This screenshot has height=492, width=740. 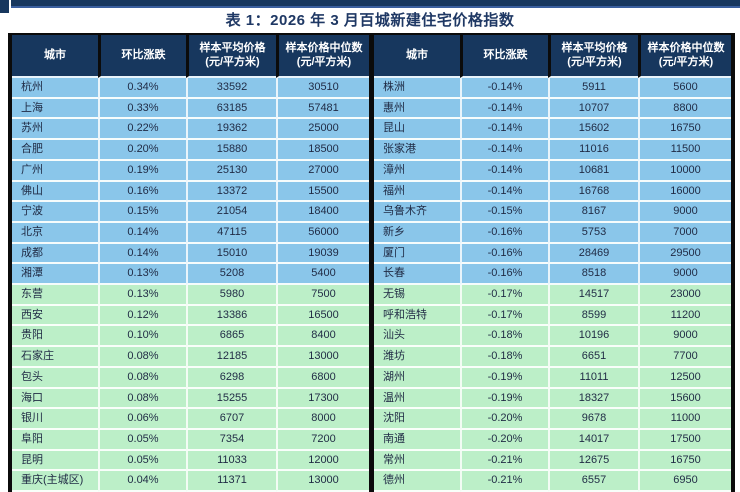 I want to click on table-row: 南通 -0.20% 14017 17500, so click(x=552, y=440).